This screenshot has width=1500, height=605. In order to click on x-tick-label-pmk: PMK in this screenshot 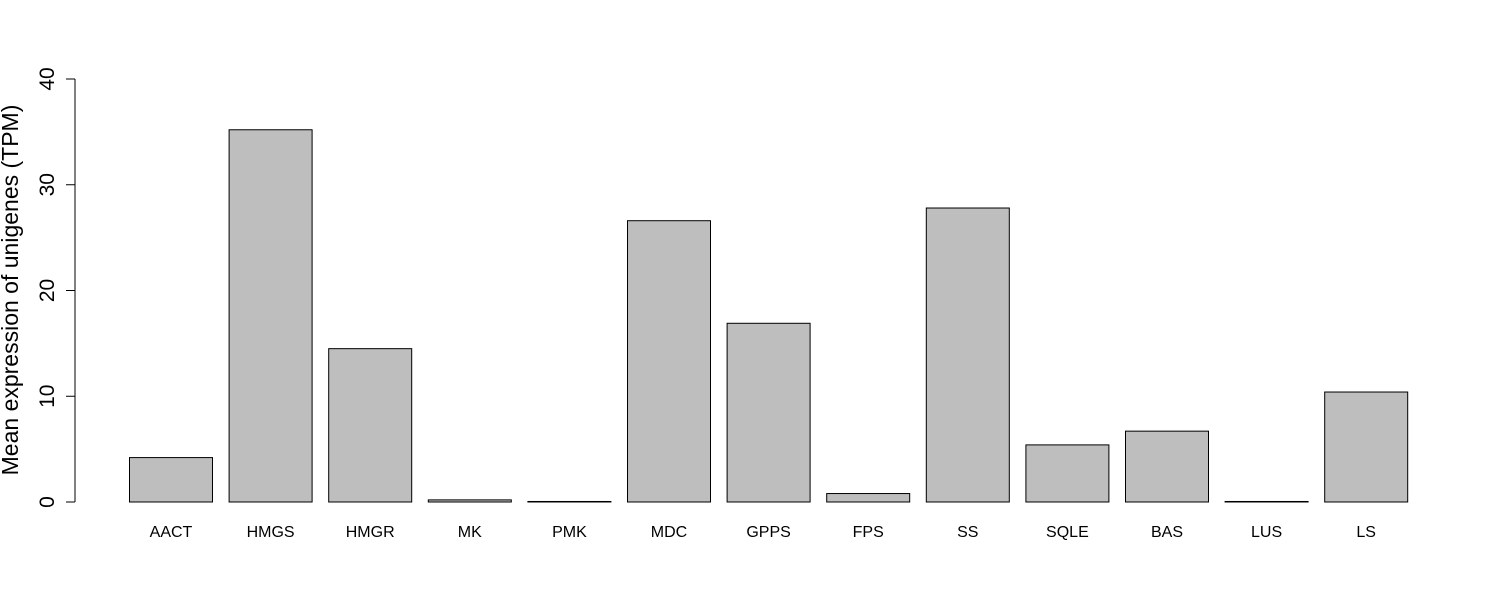, I will do `click(569, 532)`.